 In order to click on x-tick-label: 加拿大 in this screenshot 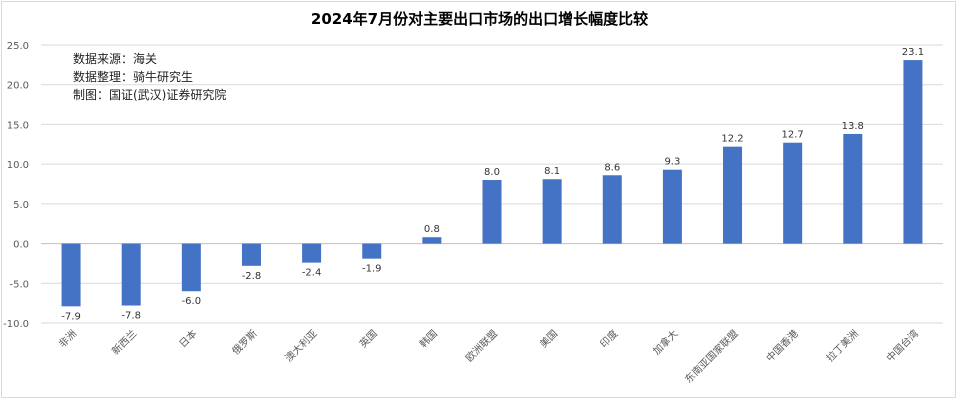, I will do `click(665, 342)`.